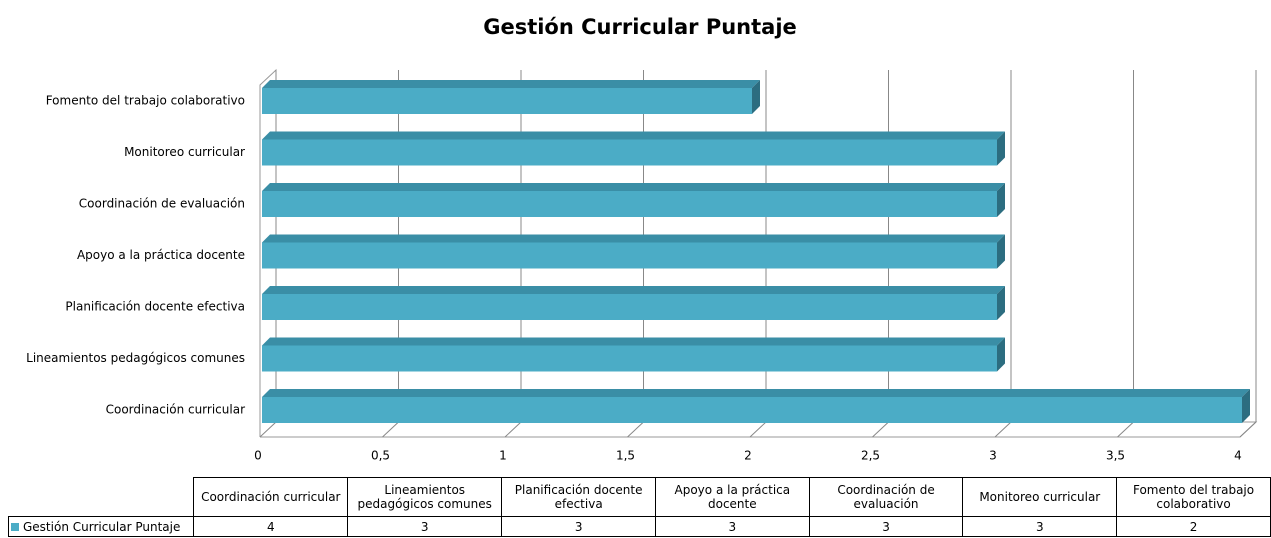 The image size is (1271, 538). I want to click on y-tick-label: Fomento del trabajo colaborativo, so click(145, 101).